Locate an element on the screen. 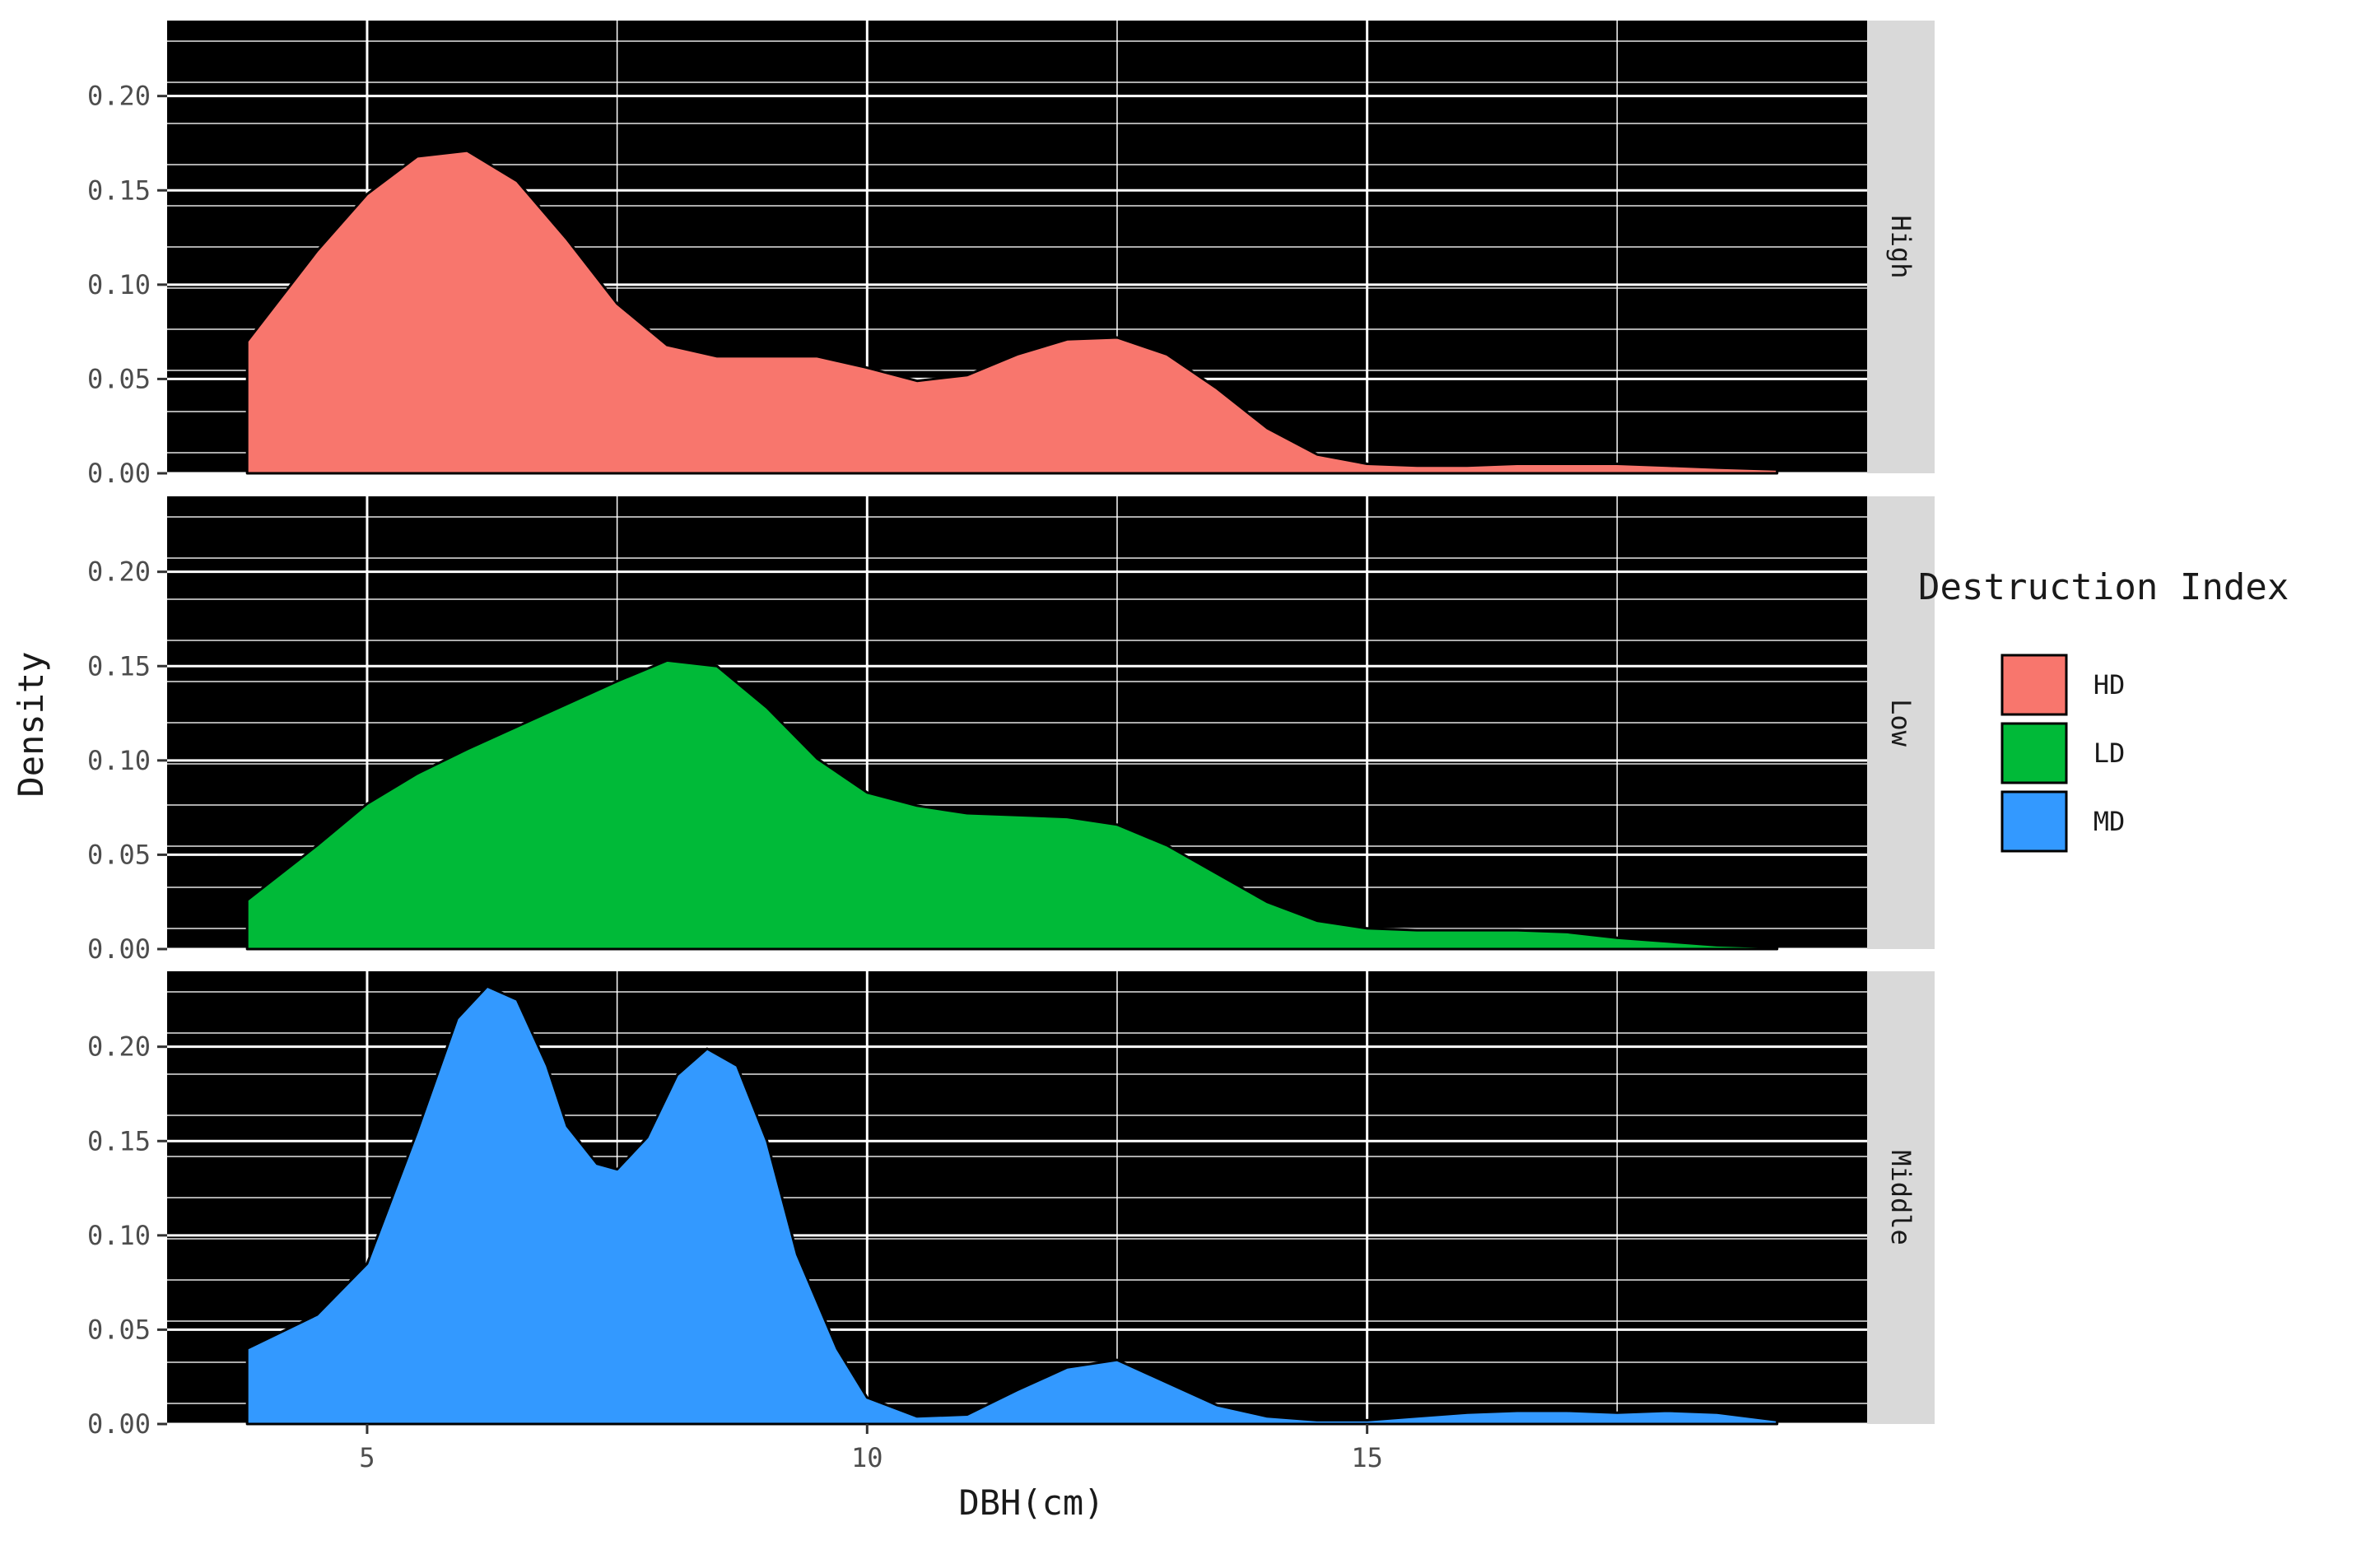 The width and height of the screenshot is (2380, 1545). density-area-hd is located at coordinates (1012, 312).